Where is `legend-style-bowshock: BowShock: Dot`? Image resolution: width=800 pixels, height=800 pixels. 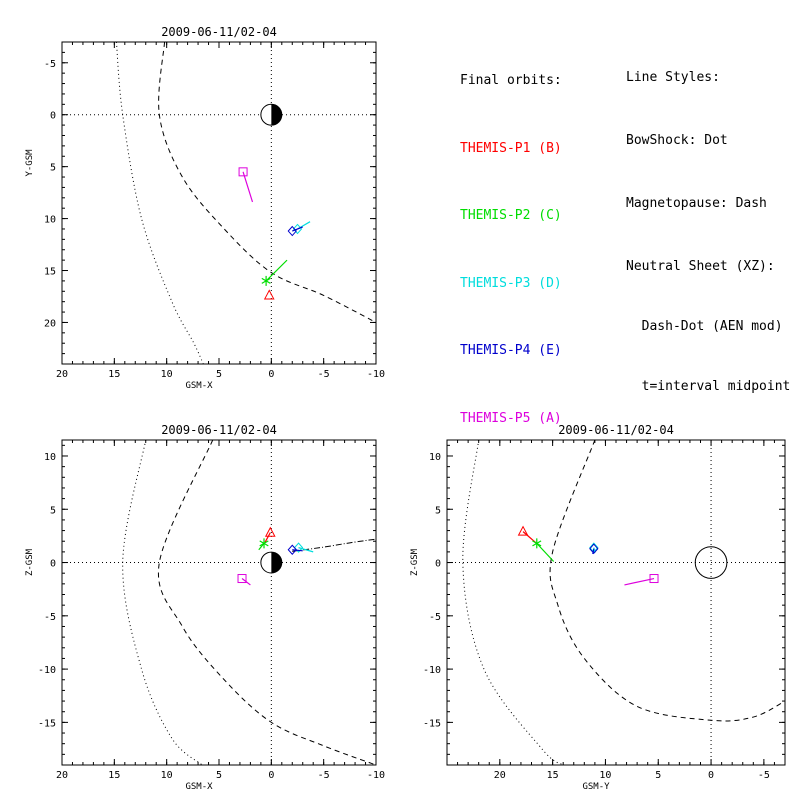
legend-style-bowshock: BowShock: Dot is located at coordinates (677, 140).